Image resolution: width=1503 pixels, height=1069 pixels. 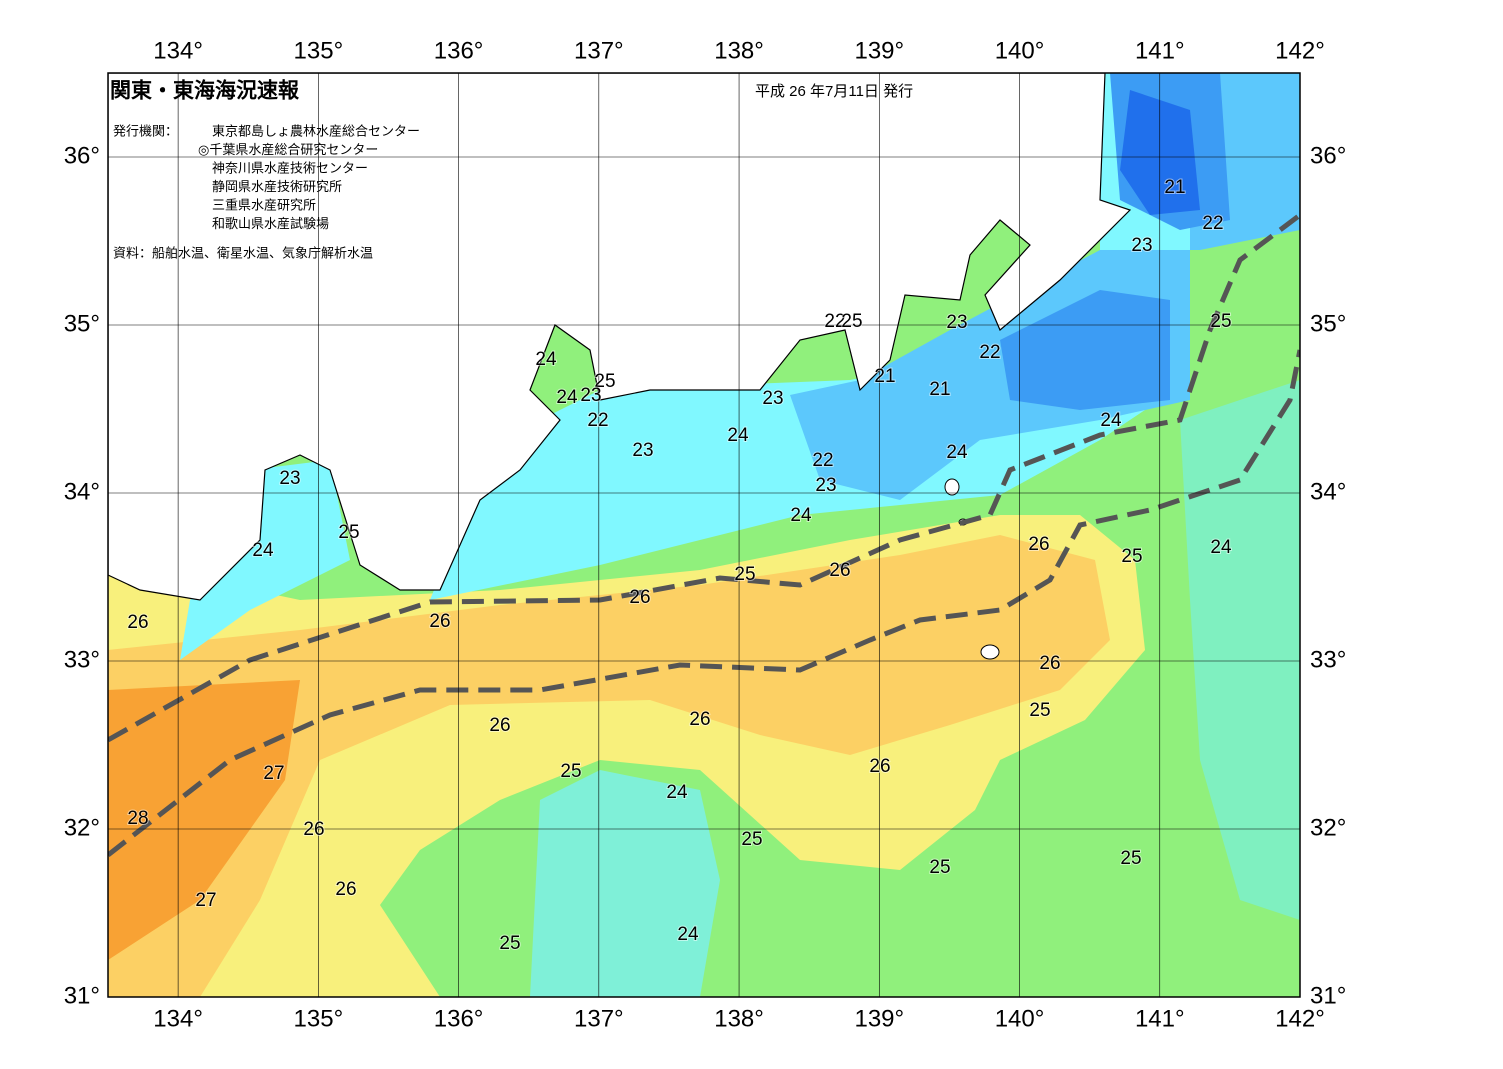 What do you see at coordinates (243, 254) in the screenshot?
I see `data-source: 資料：船舶水温、衛星水温、気象庁解析水温` at bounding box center [243, 254].